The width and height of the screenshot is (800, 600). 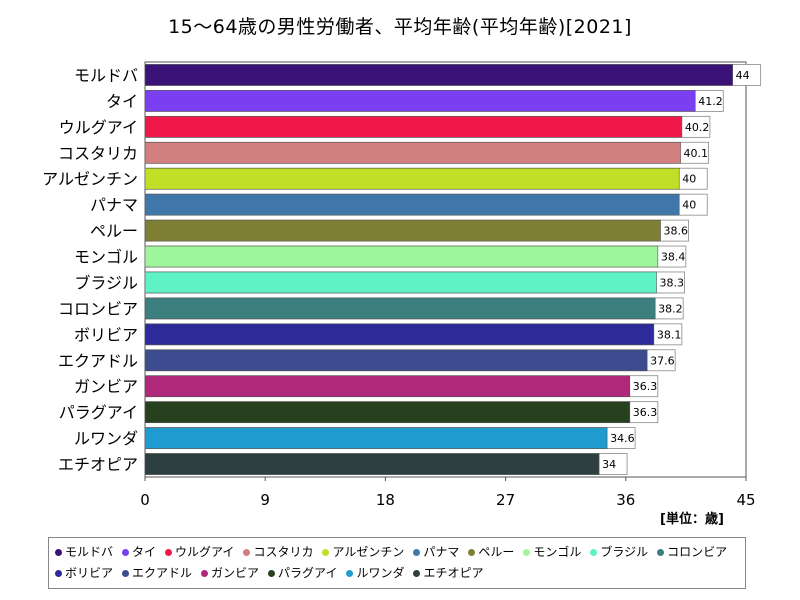 I want to click on legend-label: モルドバ, so click(x=89, y=552).